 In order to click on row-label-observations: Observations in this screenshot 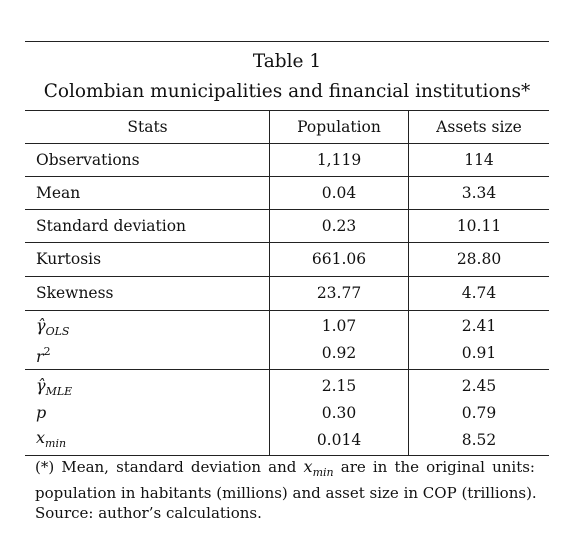, I will do `click(88, 160)`.